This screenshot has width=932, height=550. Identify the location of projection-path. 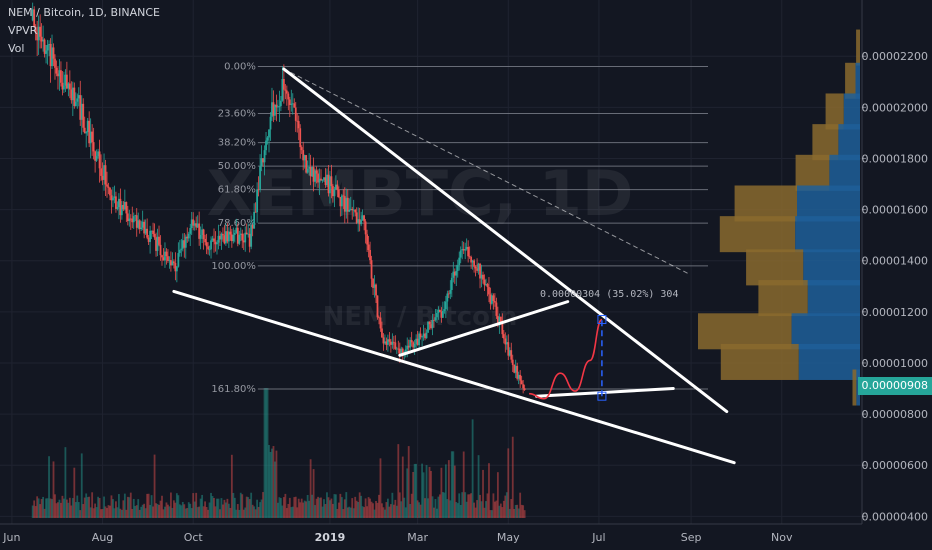
(566, 359).